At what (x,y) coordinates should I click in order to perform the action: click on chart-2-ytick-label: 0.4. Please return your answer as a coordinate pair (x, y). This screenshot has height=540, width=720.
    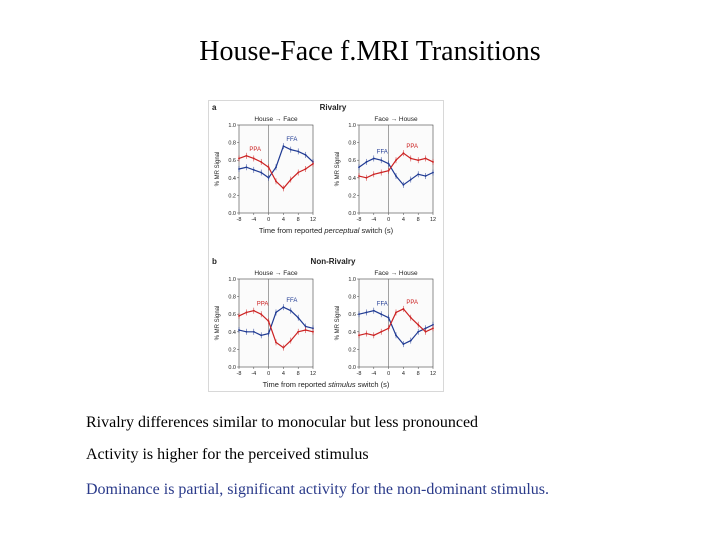
    Looking at the image, I should click on (352, 179).